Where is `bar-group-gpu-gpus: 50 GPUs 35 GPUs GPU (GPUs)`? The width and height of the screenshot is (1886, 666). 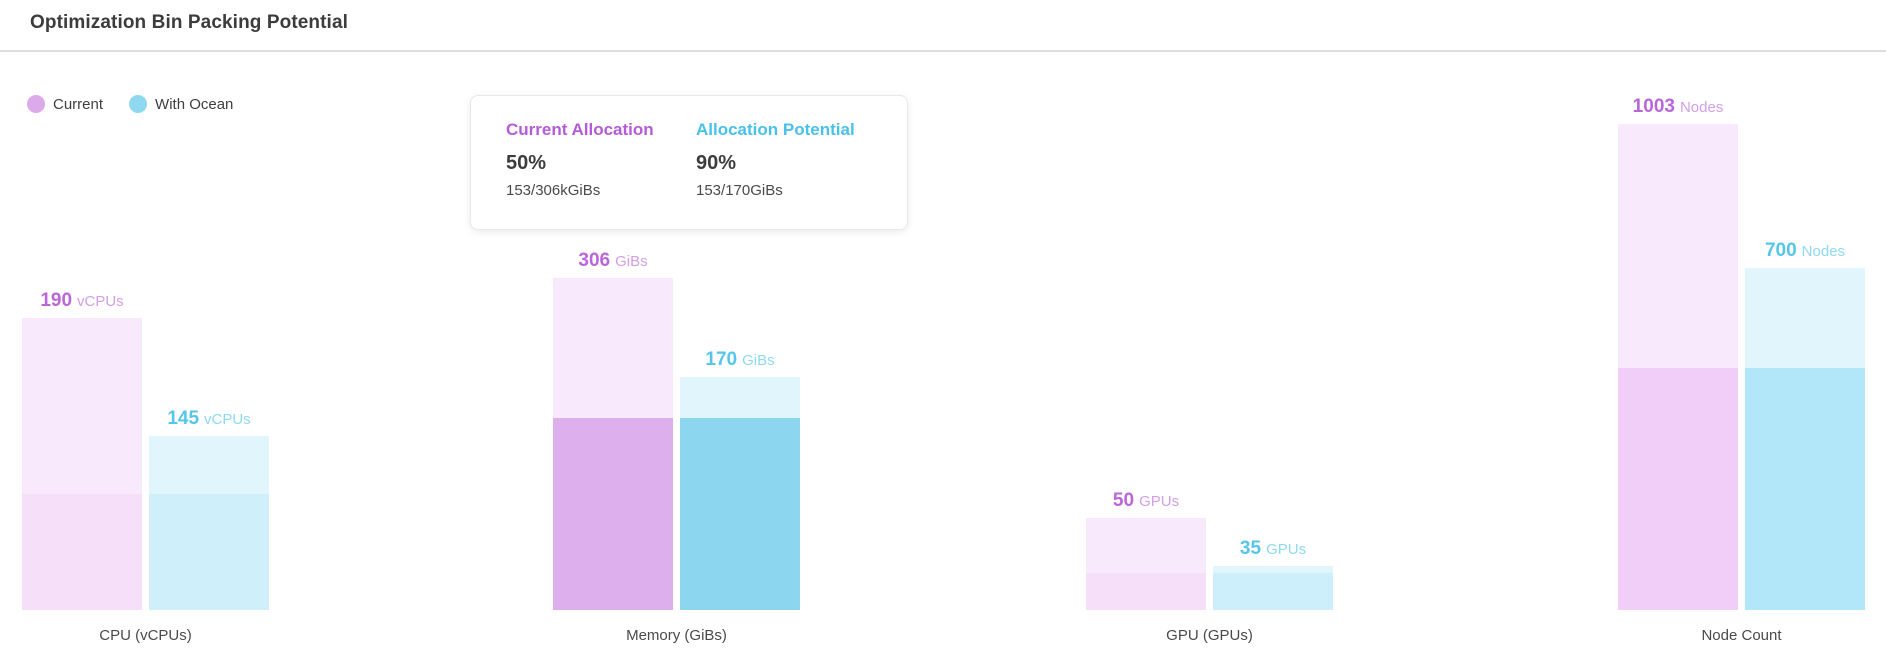 bar-group-gpu-gpus: 50 GPUs 35 GPUs GPU (GPUs) is located at coordinates (1209, 333).